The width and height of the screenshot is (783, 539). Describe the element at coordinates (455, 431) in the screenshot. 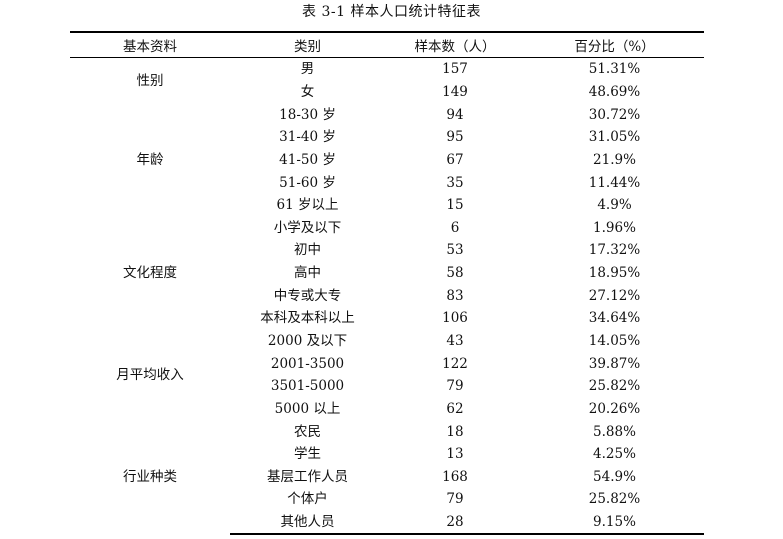

I see `count-cell: 18` at that location.